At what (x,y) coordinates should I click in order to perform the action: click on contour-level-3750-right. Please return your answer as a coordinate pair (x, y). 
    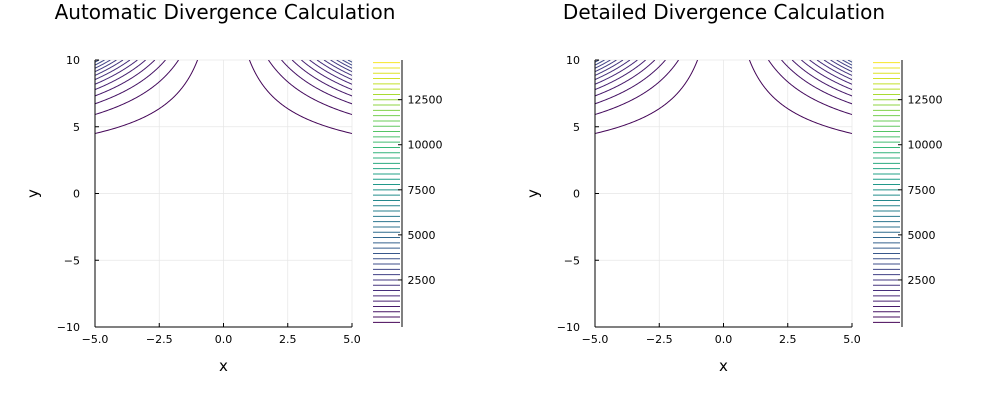
    Looking at the image, I should click on (860, 63).